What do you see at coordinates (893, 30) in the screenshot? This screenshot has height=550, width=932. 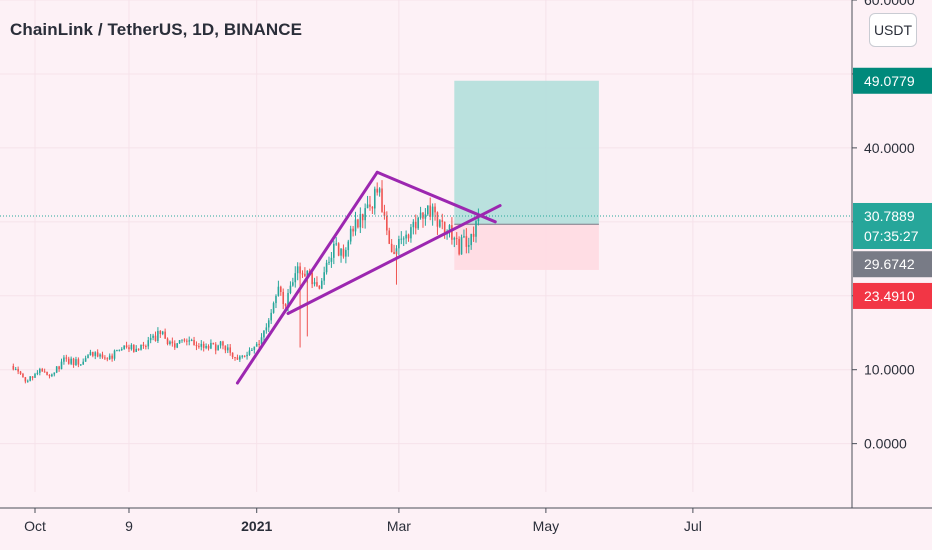 I see `currency-unit-button: USDT` at bounding box center [893, 30].